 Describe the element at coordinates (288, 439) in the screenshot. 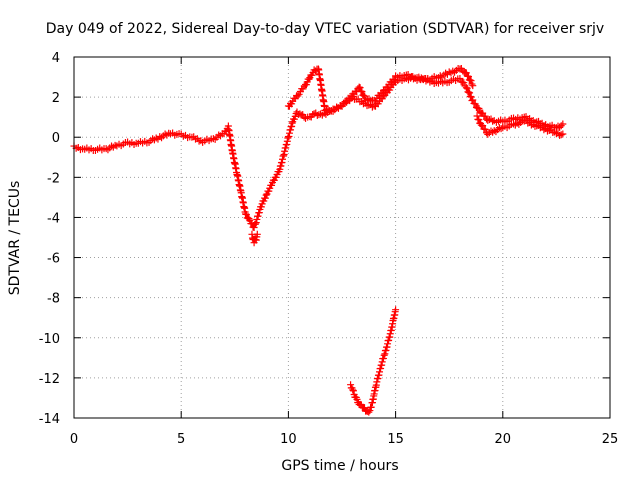

I see `x-tick-label: 10` at that location.